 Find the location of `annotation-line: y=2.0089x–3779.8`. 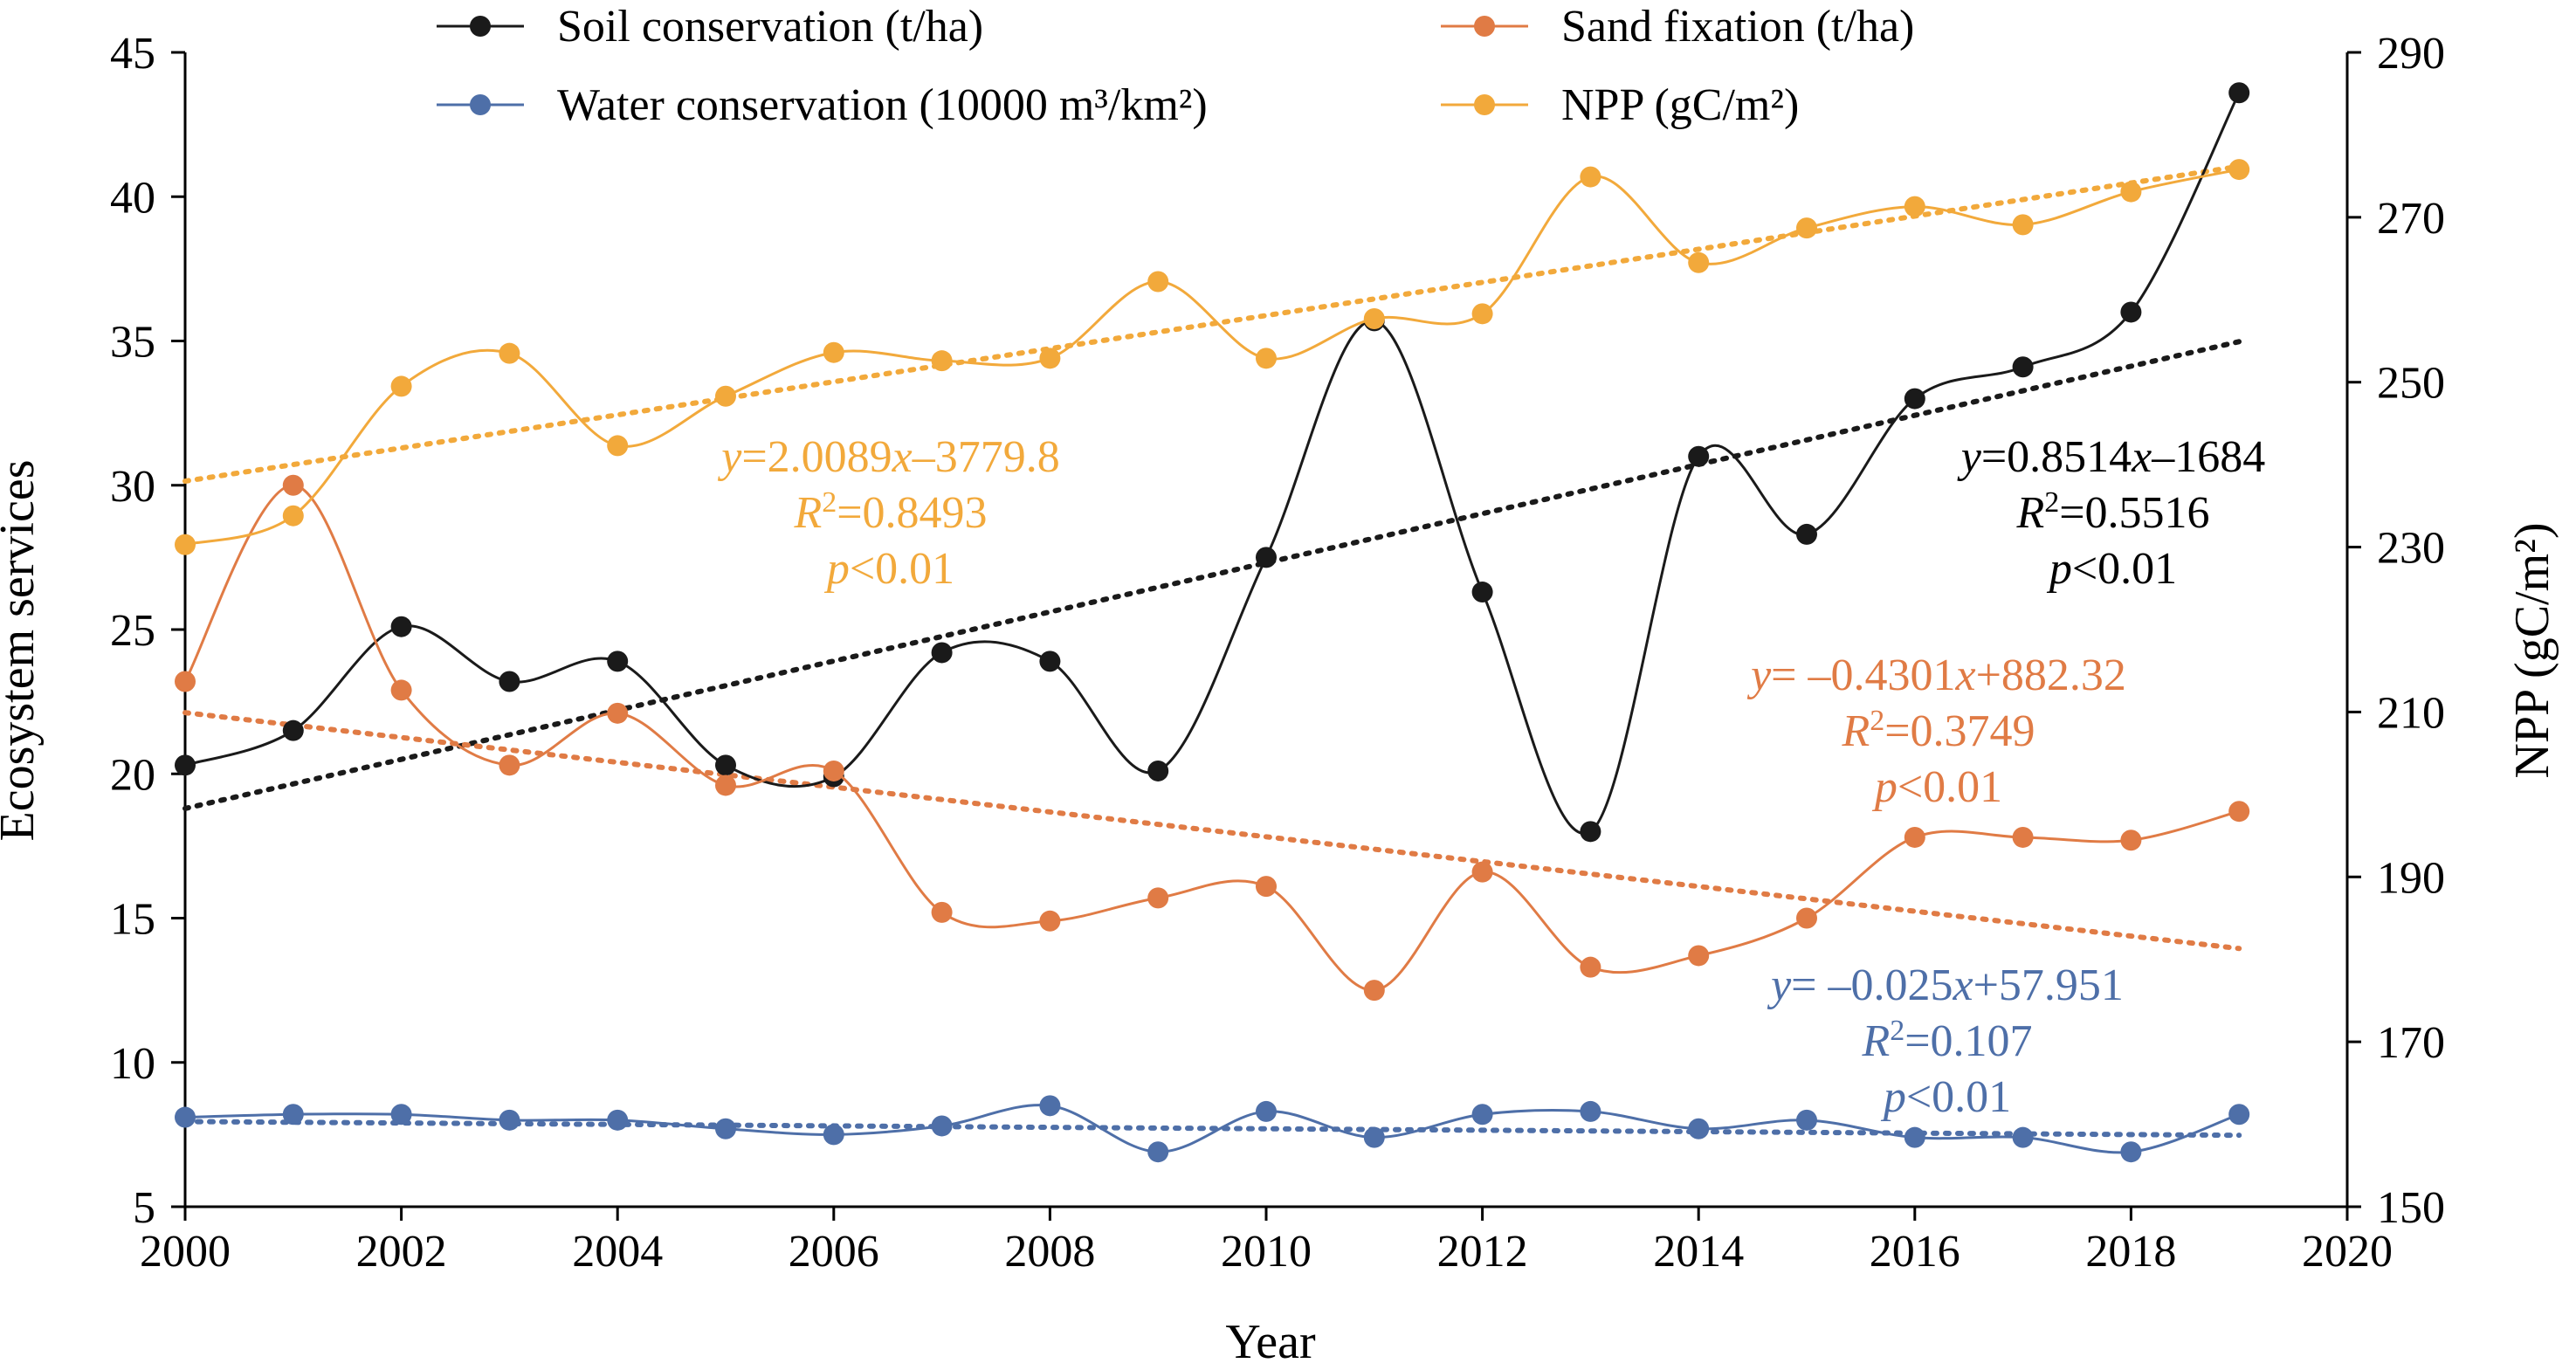

annotation-line: y=2.0089x–3779.8 is located at coordinates (888, 457).